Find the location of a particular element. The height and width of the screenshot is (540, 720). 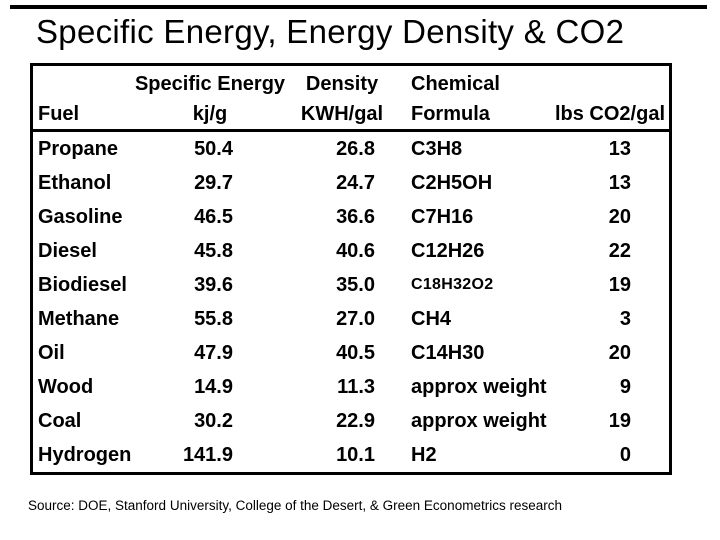

table-row: Propane 50.4 26.8 C3H8 13 is located at coordinates (351, 149).